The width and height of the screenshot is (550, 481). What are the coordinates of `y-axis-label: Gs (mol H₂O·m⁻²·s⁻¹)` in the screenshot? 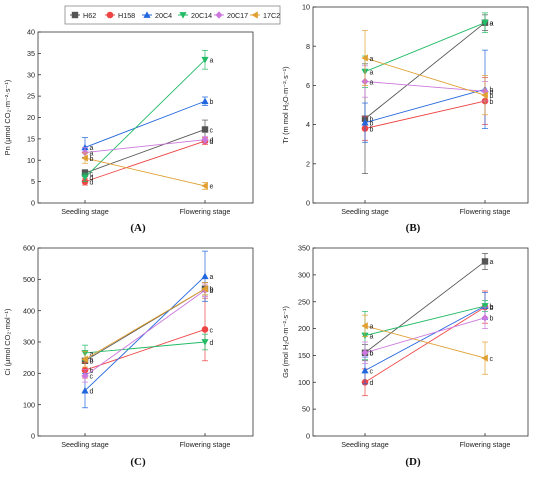 It's located at (285, 342).